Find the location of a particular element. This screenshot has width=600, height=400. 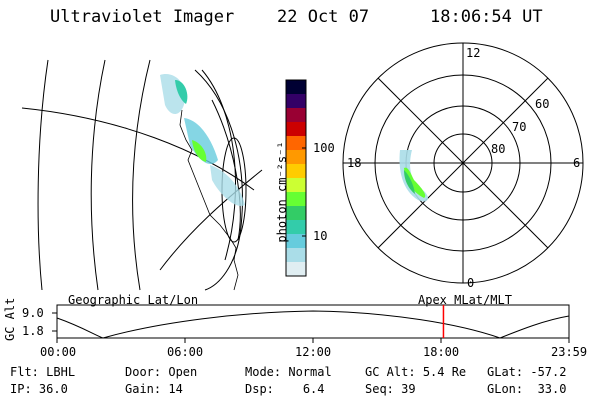

timeline-x-tick-1: 06:00 is located at coordinates (185, 352).